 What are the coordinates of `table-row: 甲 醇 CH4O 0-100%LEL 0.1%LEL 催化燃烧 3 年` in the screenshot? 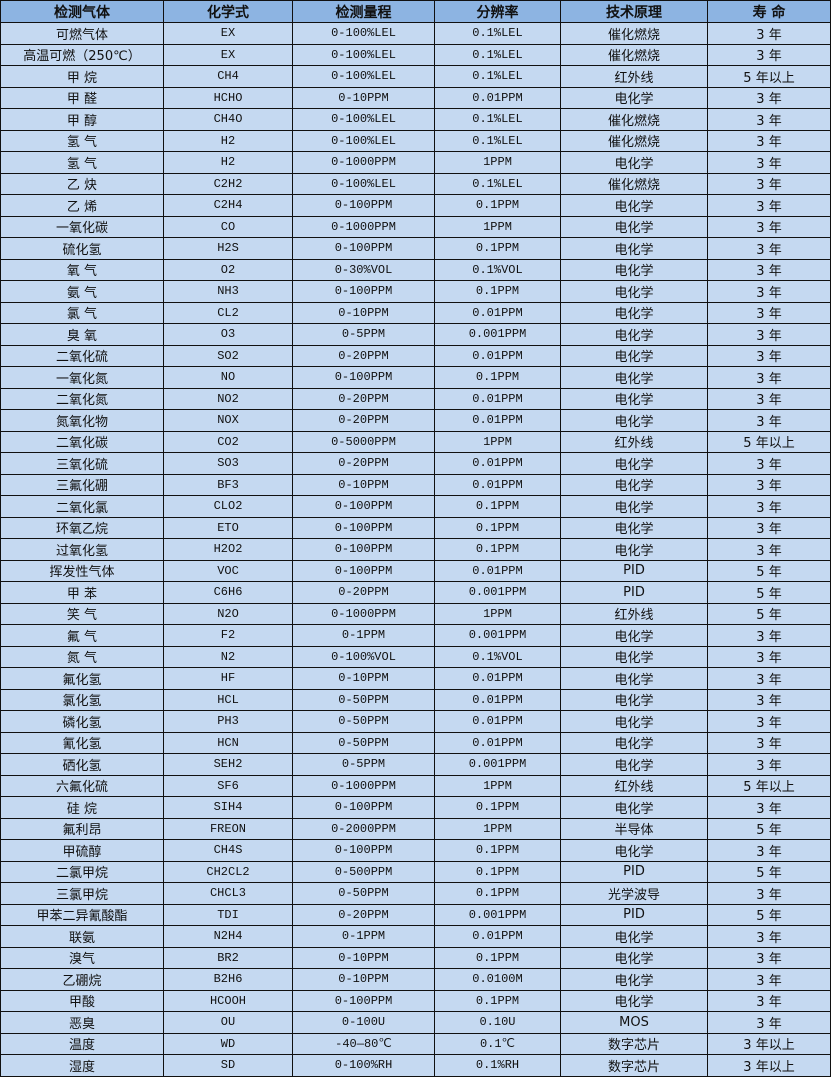 It's located at (415, 119).